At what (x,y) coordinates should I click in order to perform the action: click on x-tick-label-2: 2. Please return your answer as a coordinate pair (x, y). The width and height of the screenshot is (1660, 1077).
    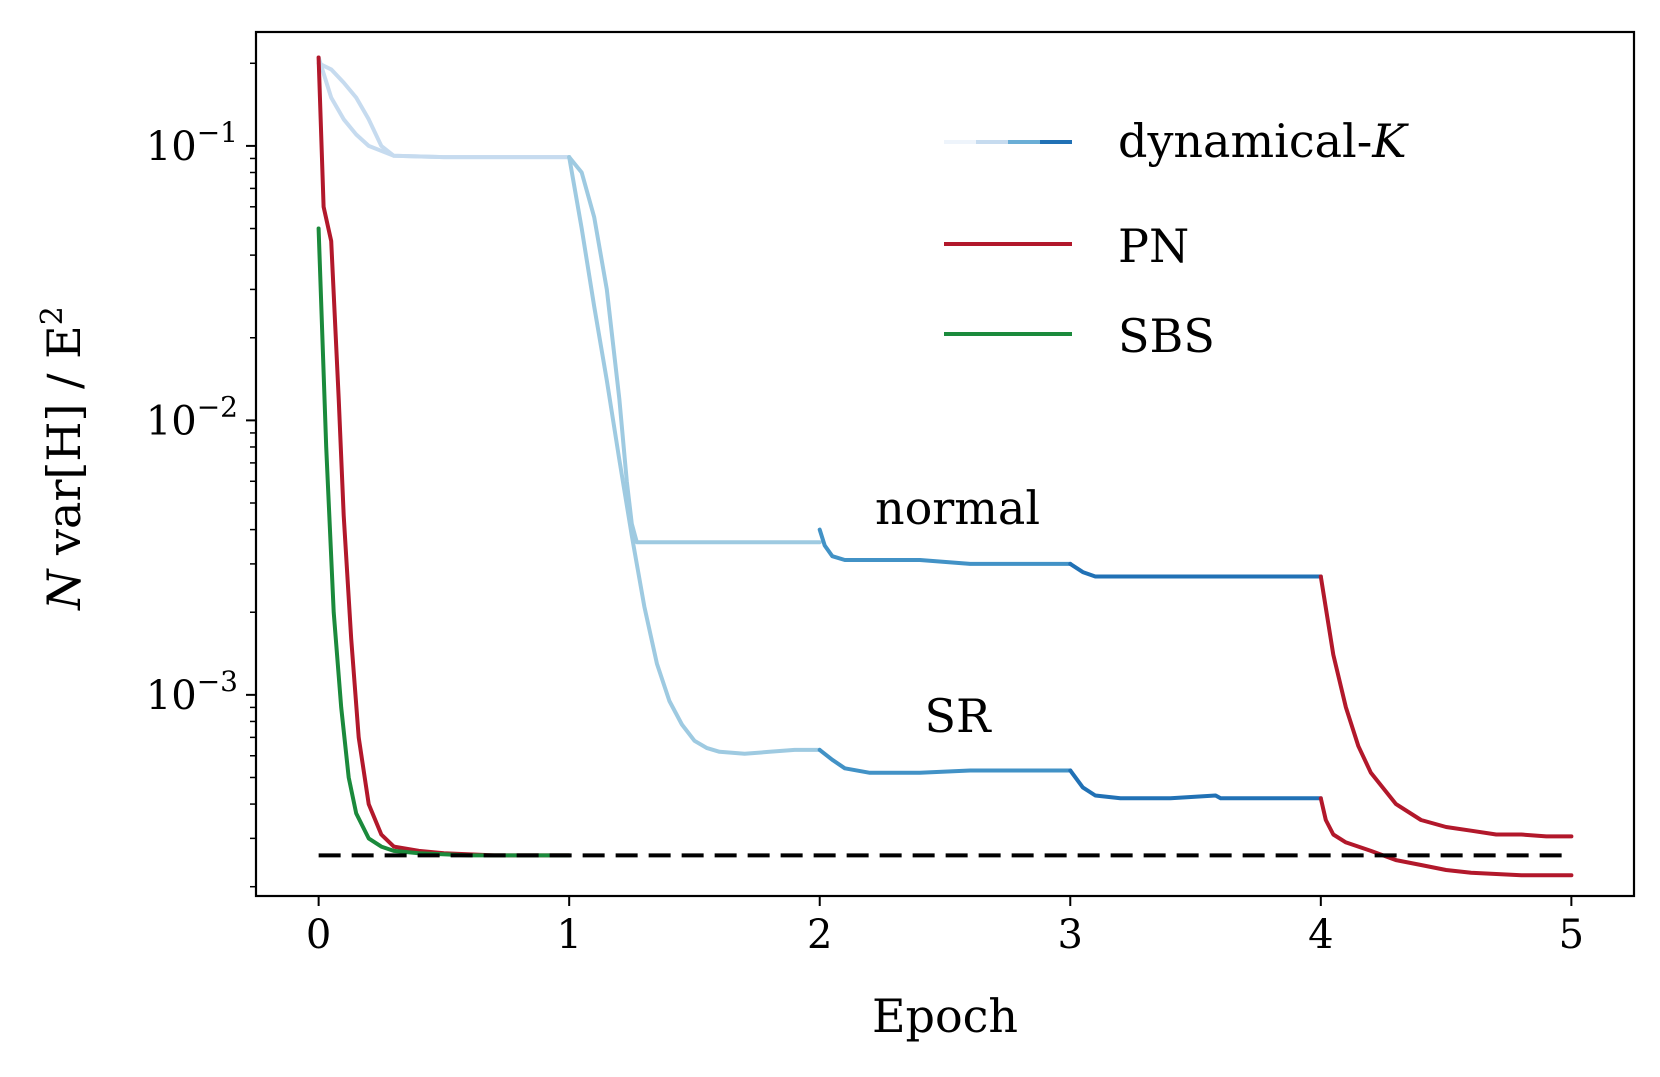
    Looking at the image, I should click on (819, 935).